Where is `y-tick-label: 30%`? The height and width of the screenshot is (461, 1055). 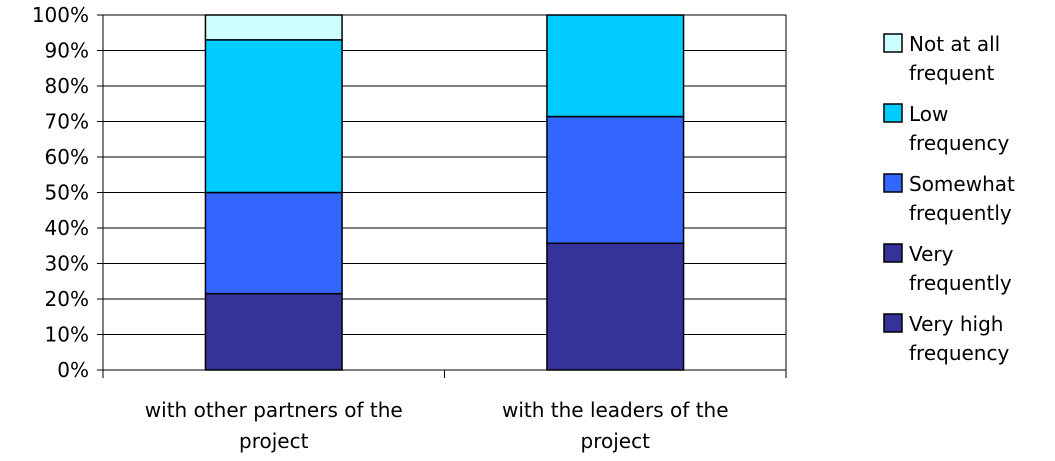
y-tick-label: 30% is located at coordinates (67, 264).